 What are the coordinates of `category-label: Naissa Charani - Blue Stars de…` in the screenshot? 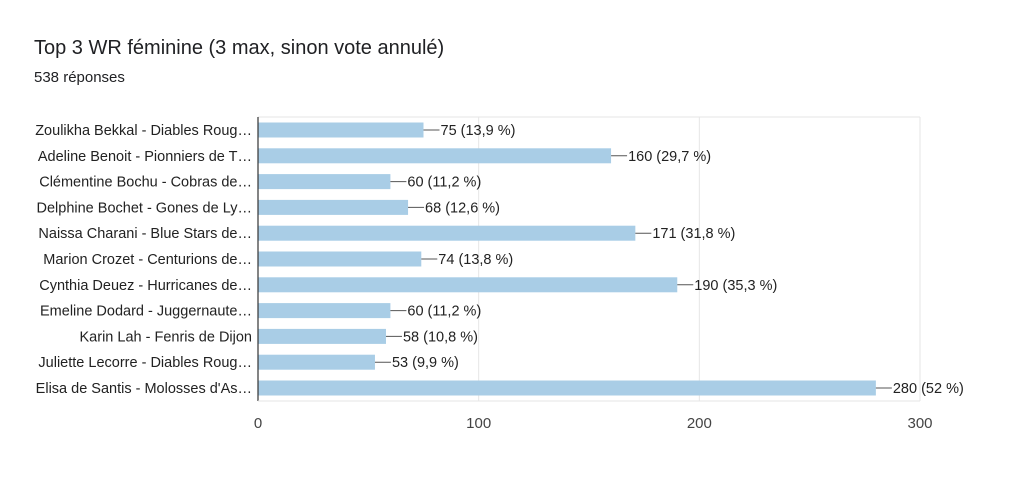 It's located at (145, 234).